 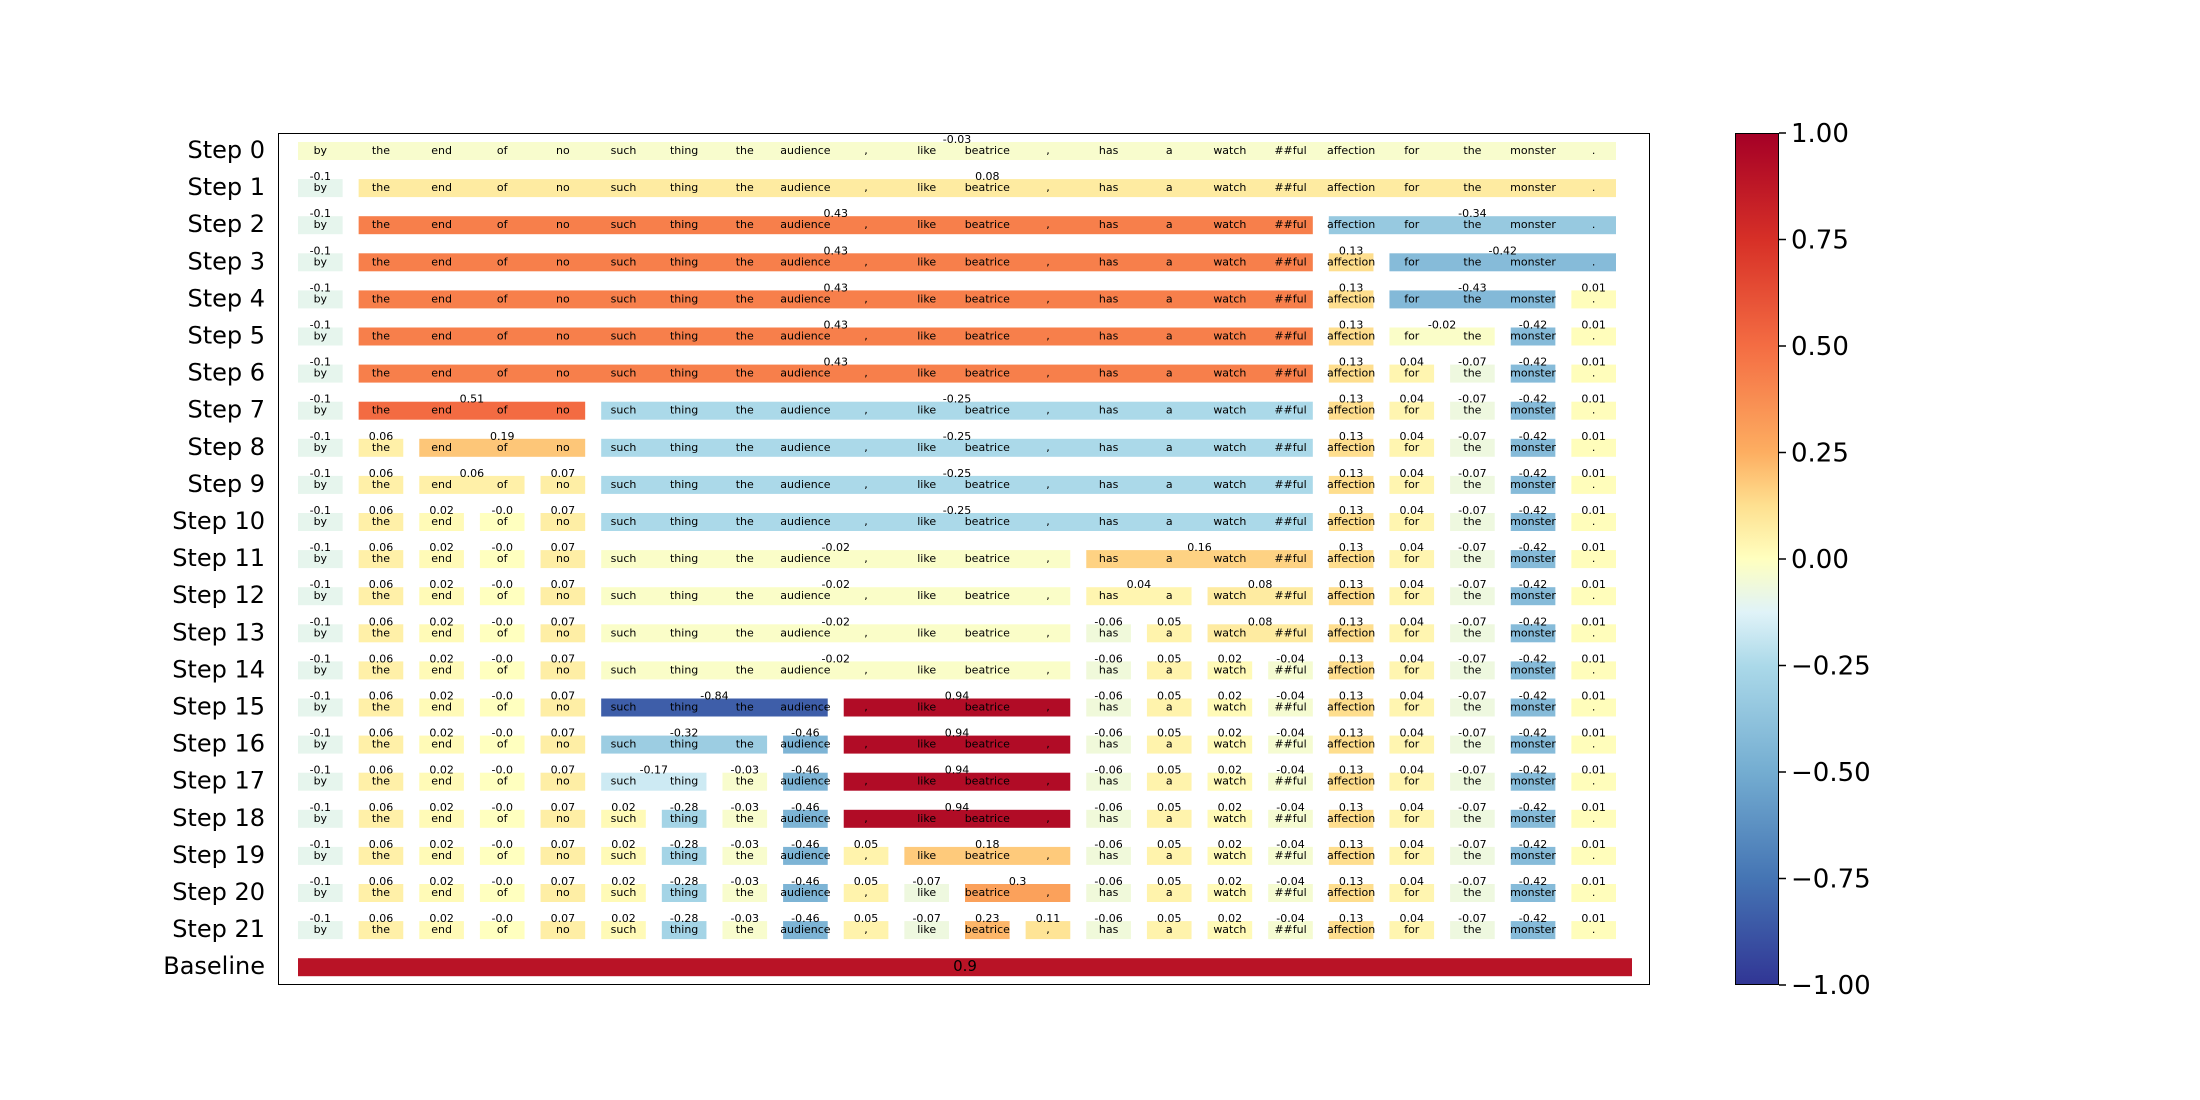 What do you see at coordinates (501, 584) in the screenshot?
I see `segment-value-label: -0.0` at bounding box center [501, 584].